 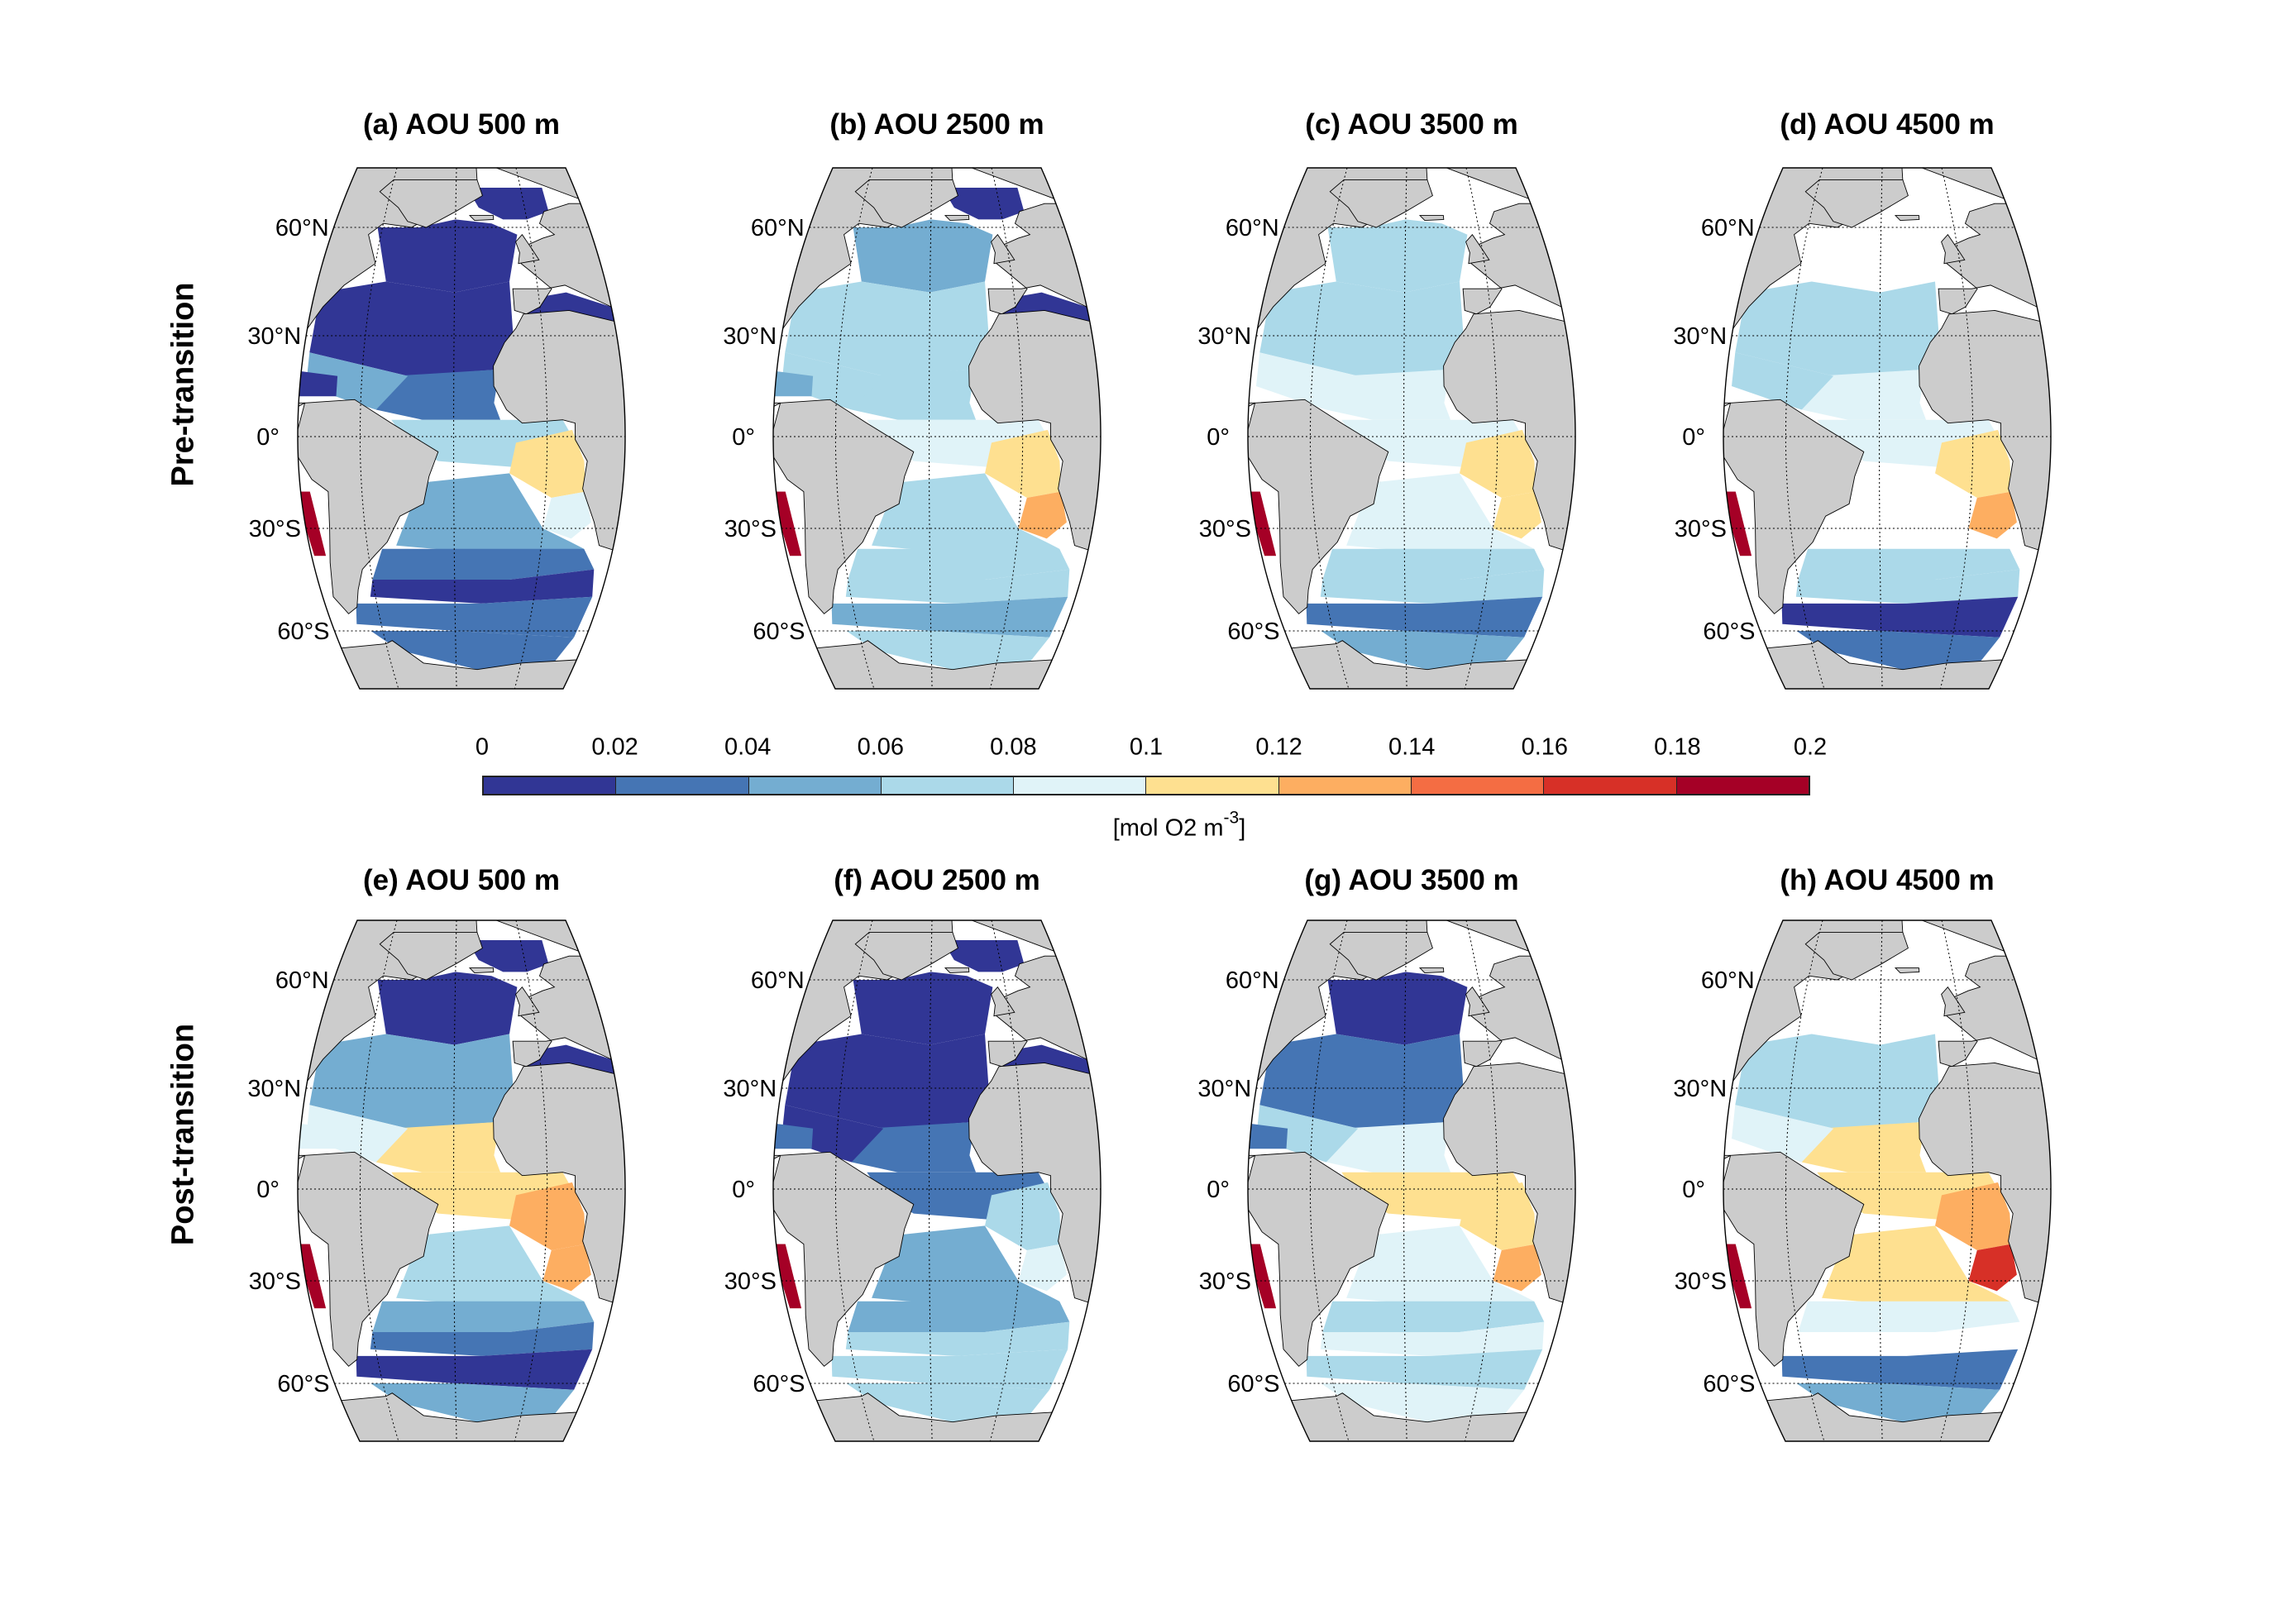 I want to click on latitude-label: 30°S, so click(x=1225, y=529).